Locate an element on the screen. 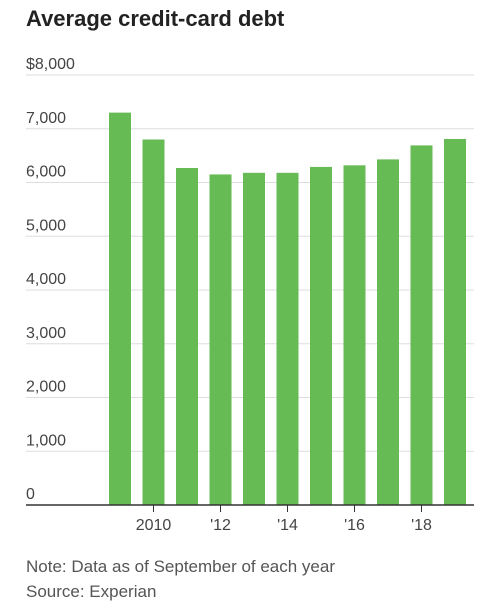 The height and width of the screenshot is (609, 496). y-tick-label: 4,000 is located at coordinates (46, 279).